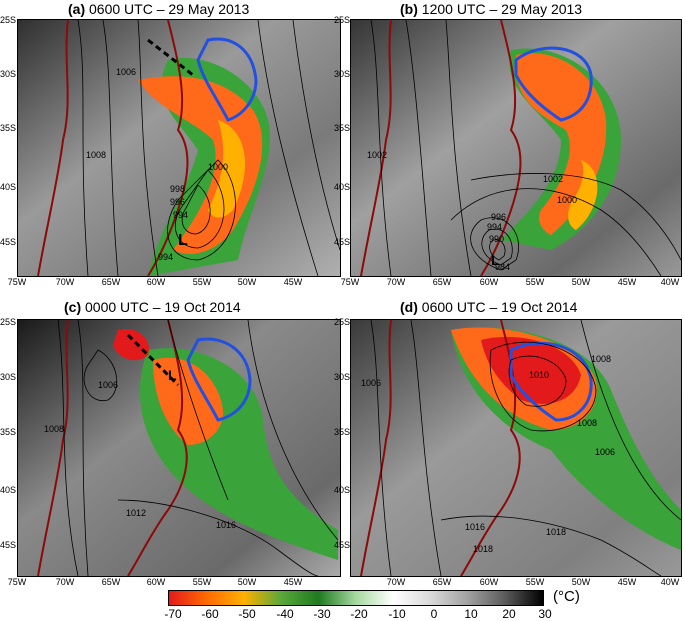 The height and width of the screenshot is (621, 685). I want to click on panel-a-tag: (a), so click(77, 9).